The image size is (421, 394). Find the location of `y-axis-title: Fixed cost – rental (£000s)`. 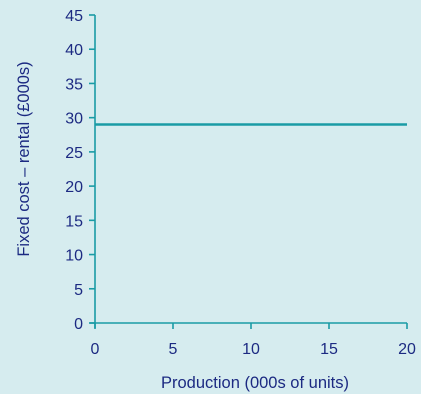

y-axis-title: Fixed cost – rental (£000s) is located at coordinates (24, 158).